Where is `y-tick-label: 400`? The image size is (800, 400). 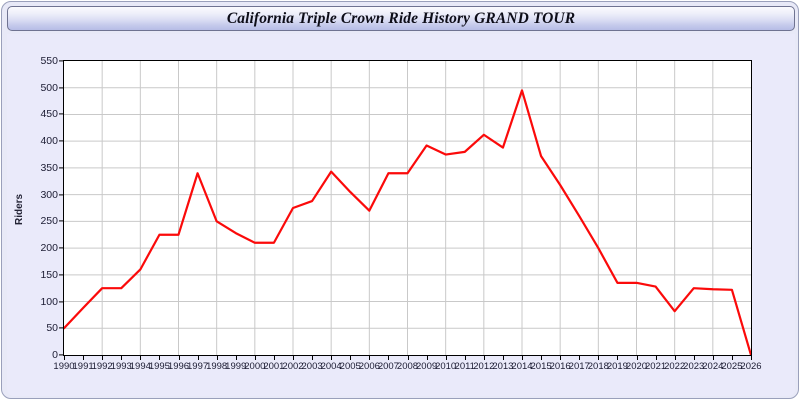
y-tick-label: 400 is located at coordinates (49, 141).